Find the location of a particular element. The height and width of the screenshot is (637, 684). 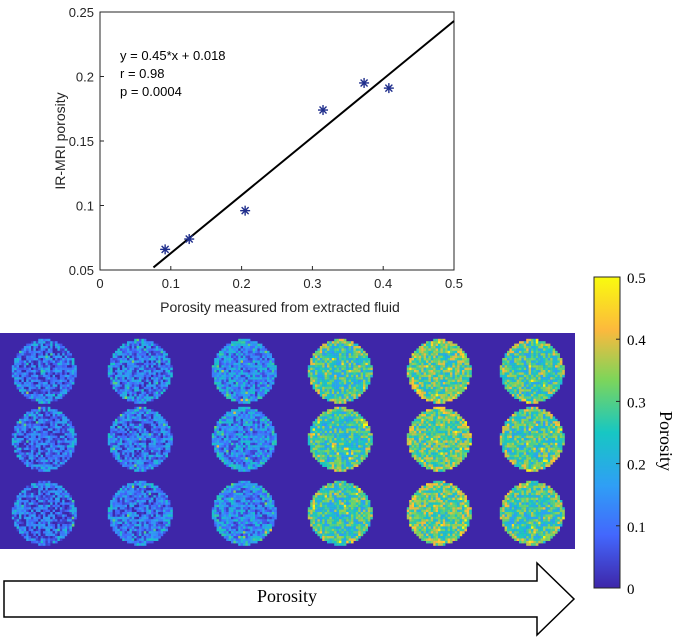

y-tick-label: 0.2 is located at coordinates (85, 77).